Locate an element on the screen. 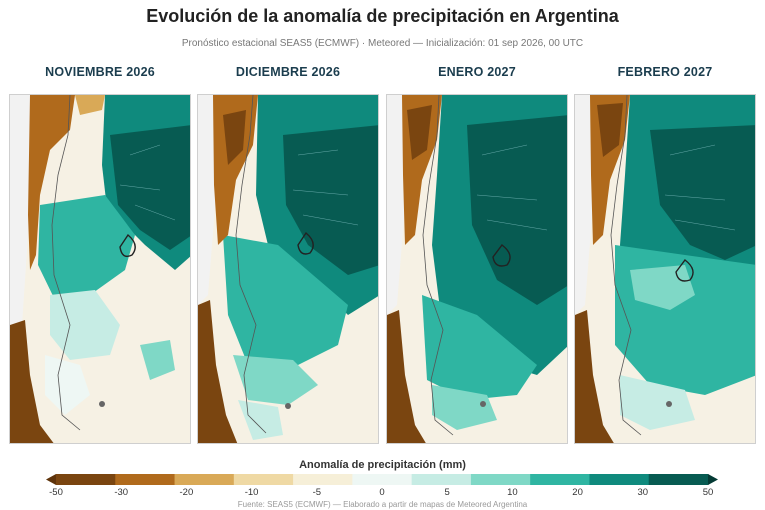 The height and width of the screenshot is (510, 765). panel-title-february: FEBRERO 2027 is located at coordinates (665, 72).